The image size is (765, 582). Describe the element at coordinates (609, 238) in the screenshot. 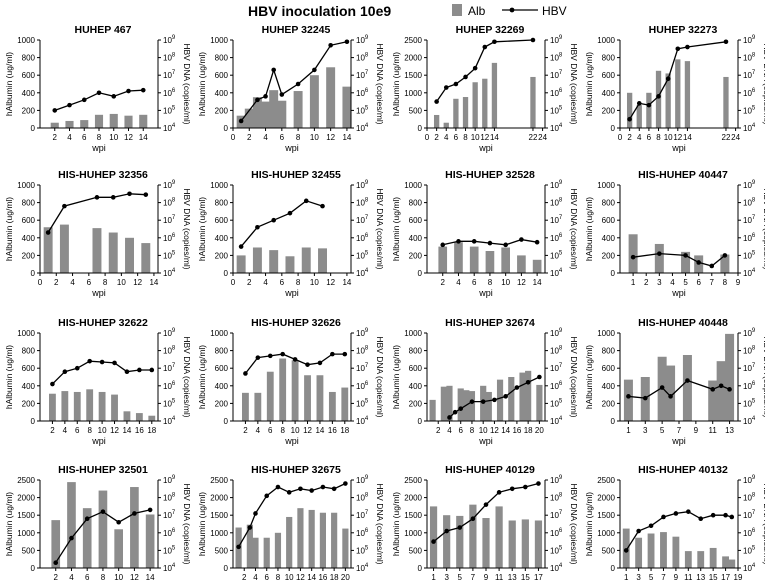

I see `y-tick-label: 400` at that location.